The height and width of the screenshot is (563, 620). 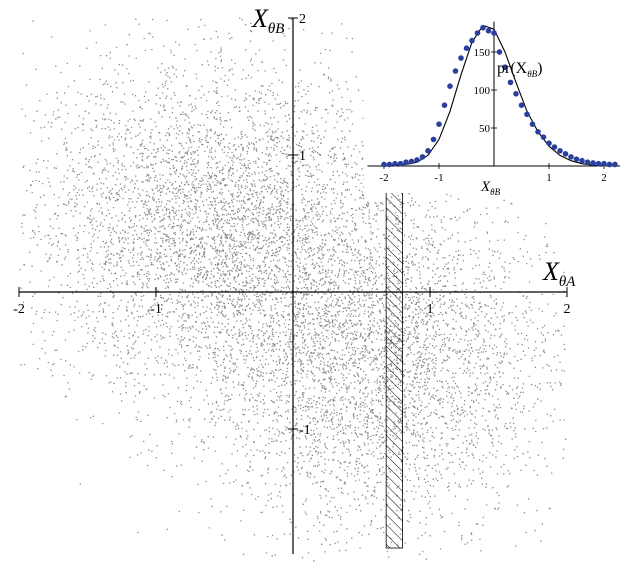 What do you see at coordinates (302, 156) in the screenshot?
I see `y-tick-label: 1` at bounding box center [302, 156].